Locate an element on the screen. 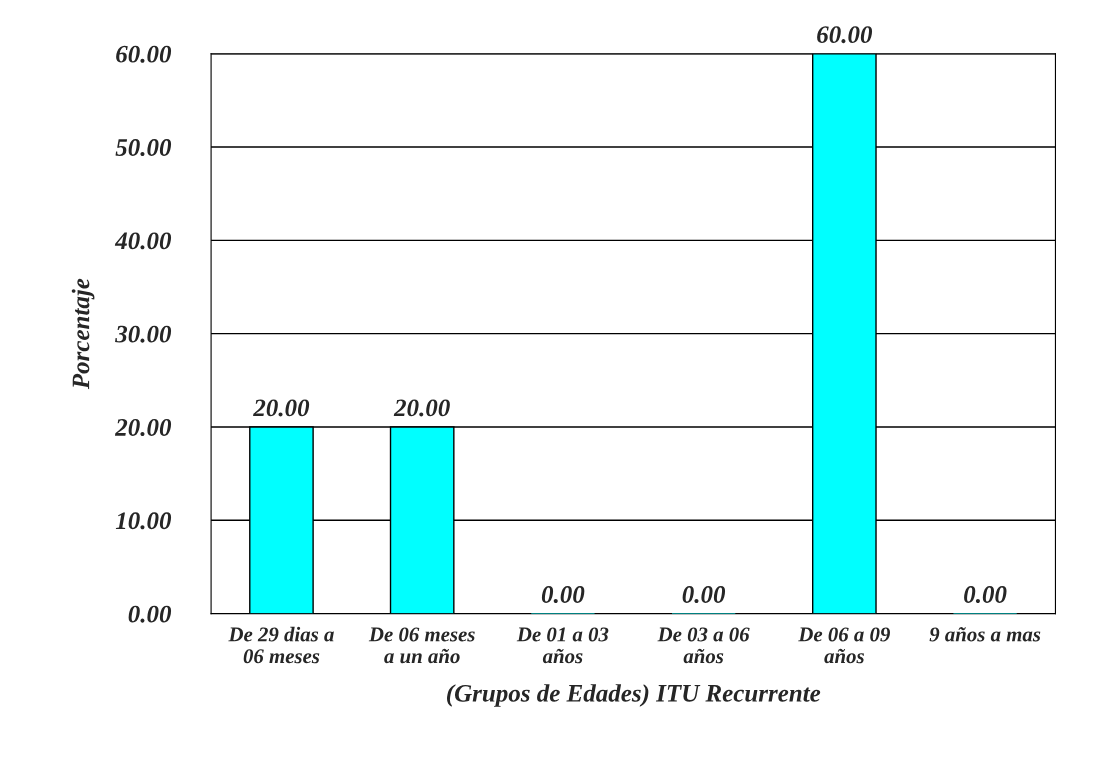 The width and height of the screenshot is (1111, 767). y-tick-label: 30.00 is located at coordinates (143, 334).